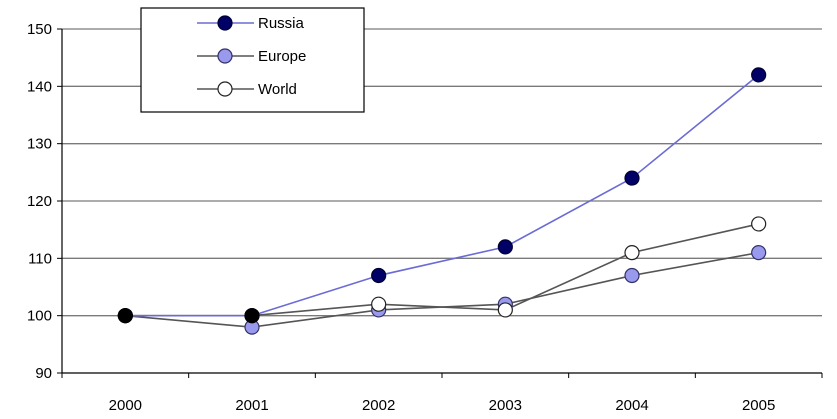 The width and height of the screenshot is (837, 419). What do you see at coordinates (442, 405) in the screenshot?
I see `x-tick-labels: 2000 2001 2002 2003 2004 2005` at bounding box center [442, 405].